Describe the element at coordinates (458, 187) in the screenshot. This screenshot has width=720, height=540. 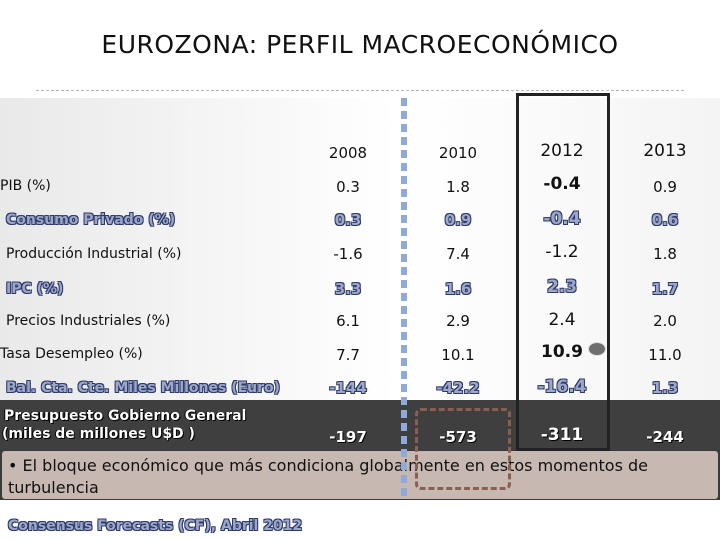
I see `cell-pib-2010: 1.8` at that location.